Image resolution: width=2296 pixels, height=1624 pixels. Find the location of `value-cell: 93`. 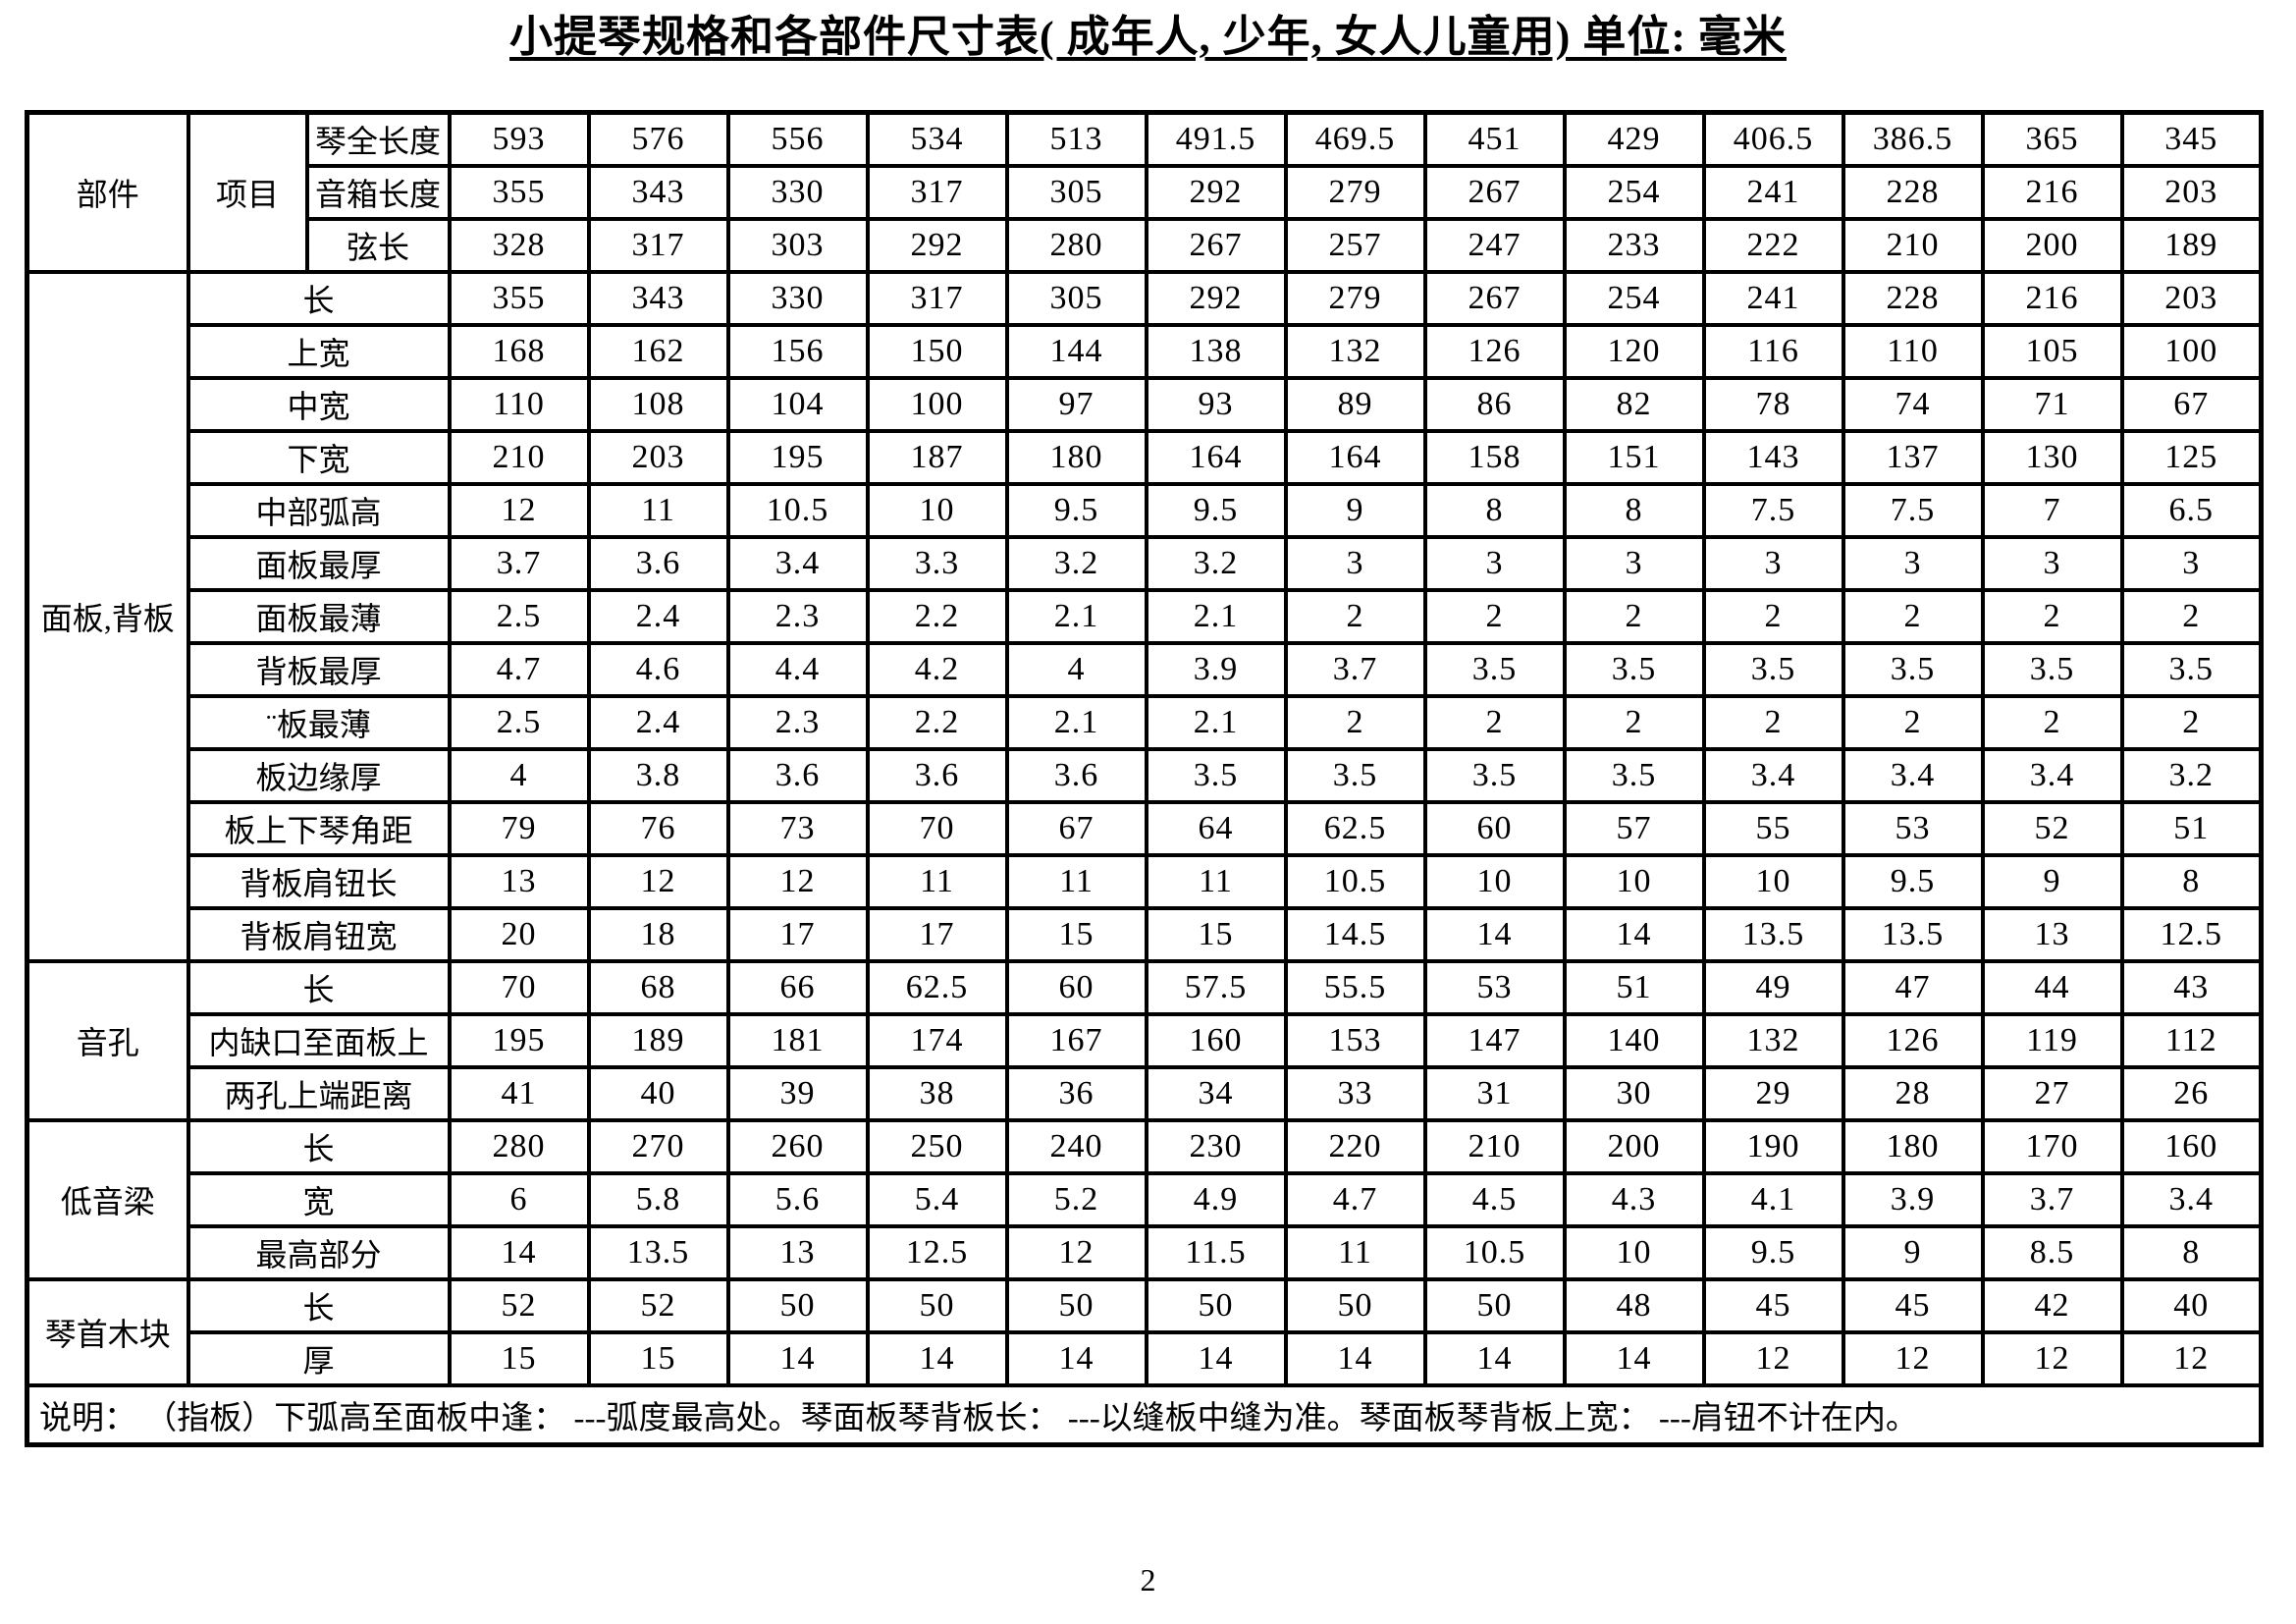

value-cell: 93 is located at coordinates (1216, 405).